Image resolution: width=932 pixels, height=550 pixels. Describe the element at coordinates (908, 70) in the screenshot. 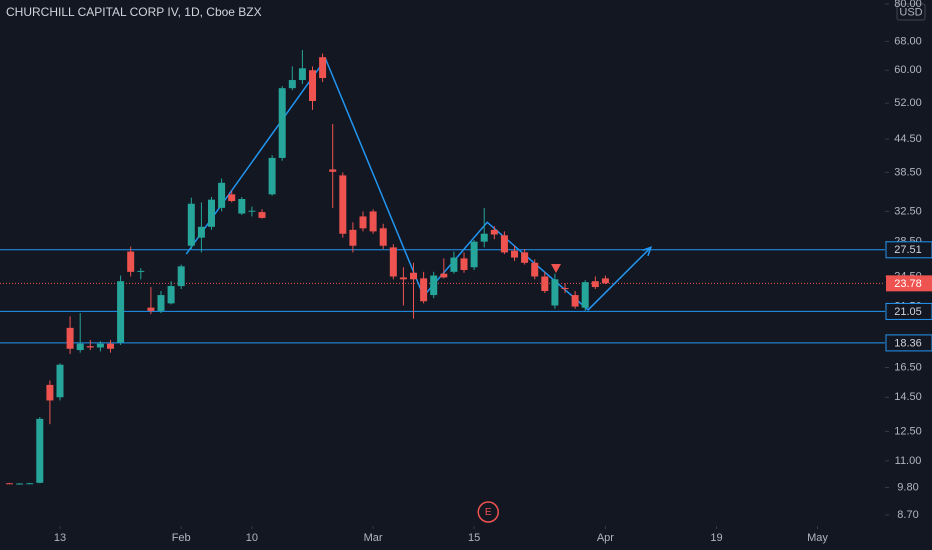

I see `y-tick-label: 60.00` at that location.